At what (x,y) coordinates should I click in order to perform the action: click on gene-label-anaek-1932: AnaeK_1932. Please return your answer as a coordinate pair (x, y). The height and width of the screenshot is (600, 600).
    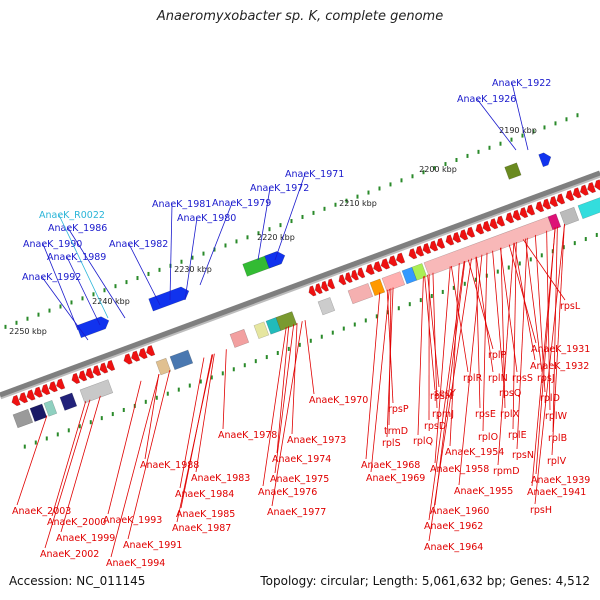
    Looking at the image, I should click on (559, 366).